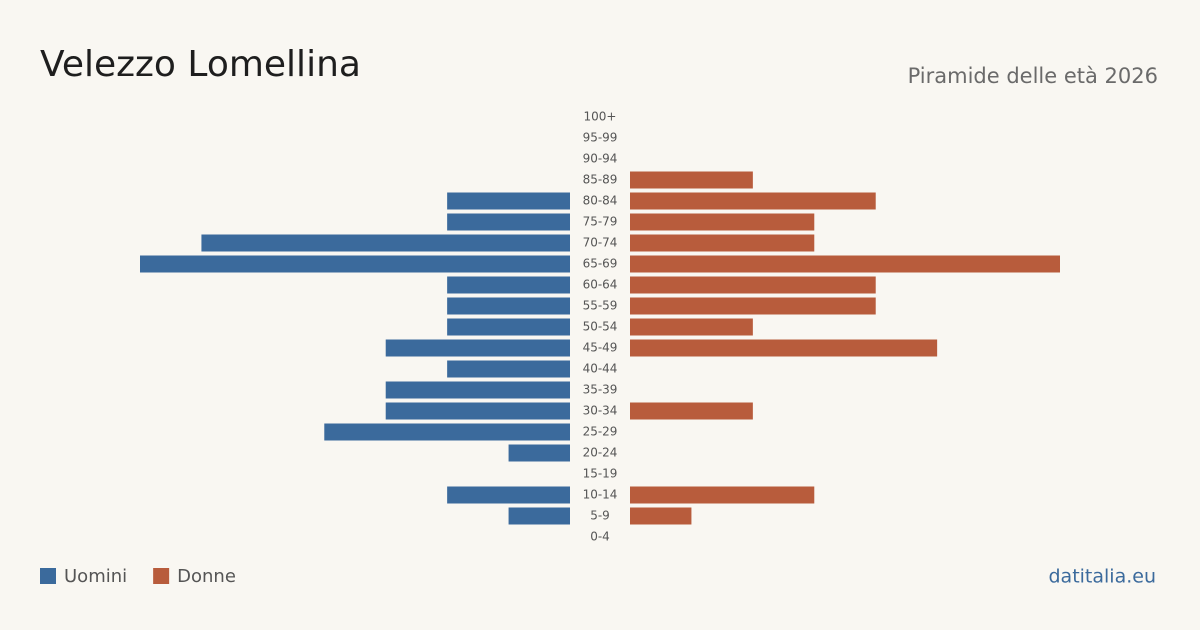  Describe the element at coordinates (1033, 76) in the screenshot. I see `chart-subtitle: Piramide delle età 2026` at that location.